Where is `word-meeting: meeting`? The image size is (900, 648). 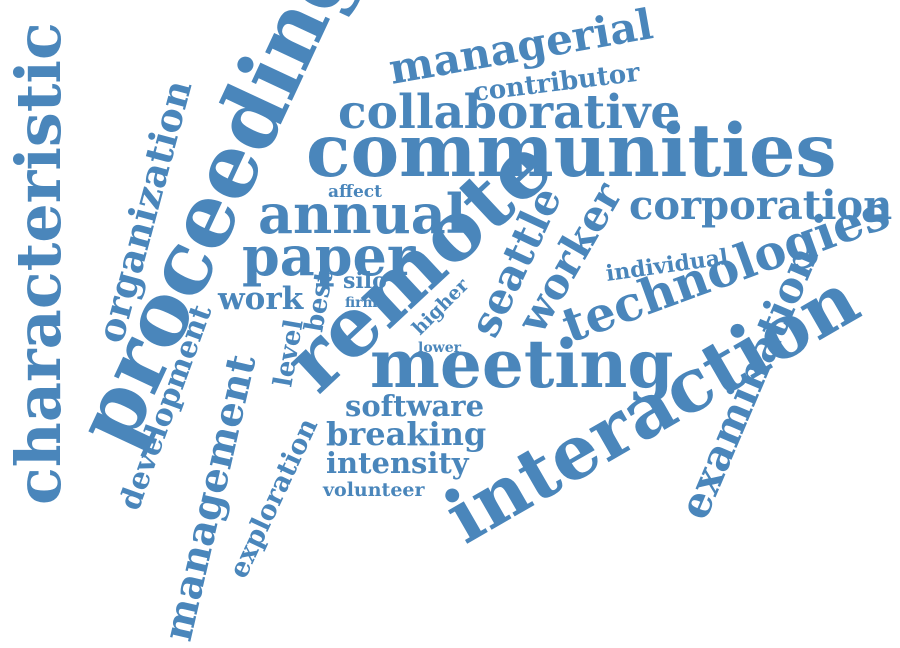
word-meeting: meeting is located at coordinates (522, 364).